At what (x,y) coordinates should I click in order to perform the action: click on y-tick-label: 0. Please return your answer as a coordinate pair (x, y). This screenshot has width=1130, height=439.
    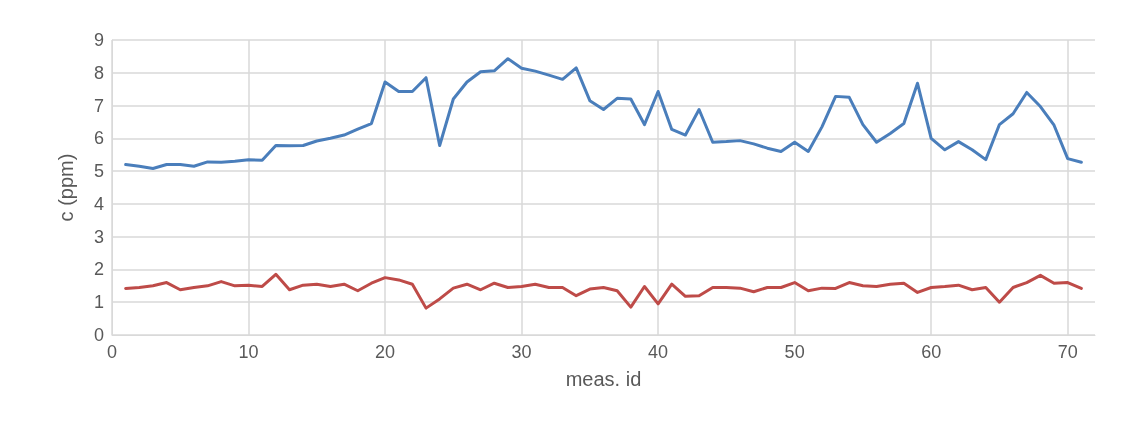
    Looking at the image, I should click on (98, 335).